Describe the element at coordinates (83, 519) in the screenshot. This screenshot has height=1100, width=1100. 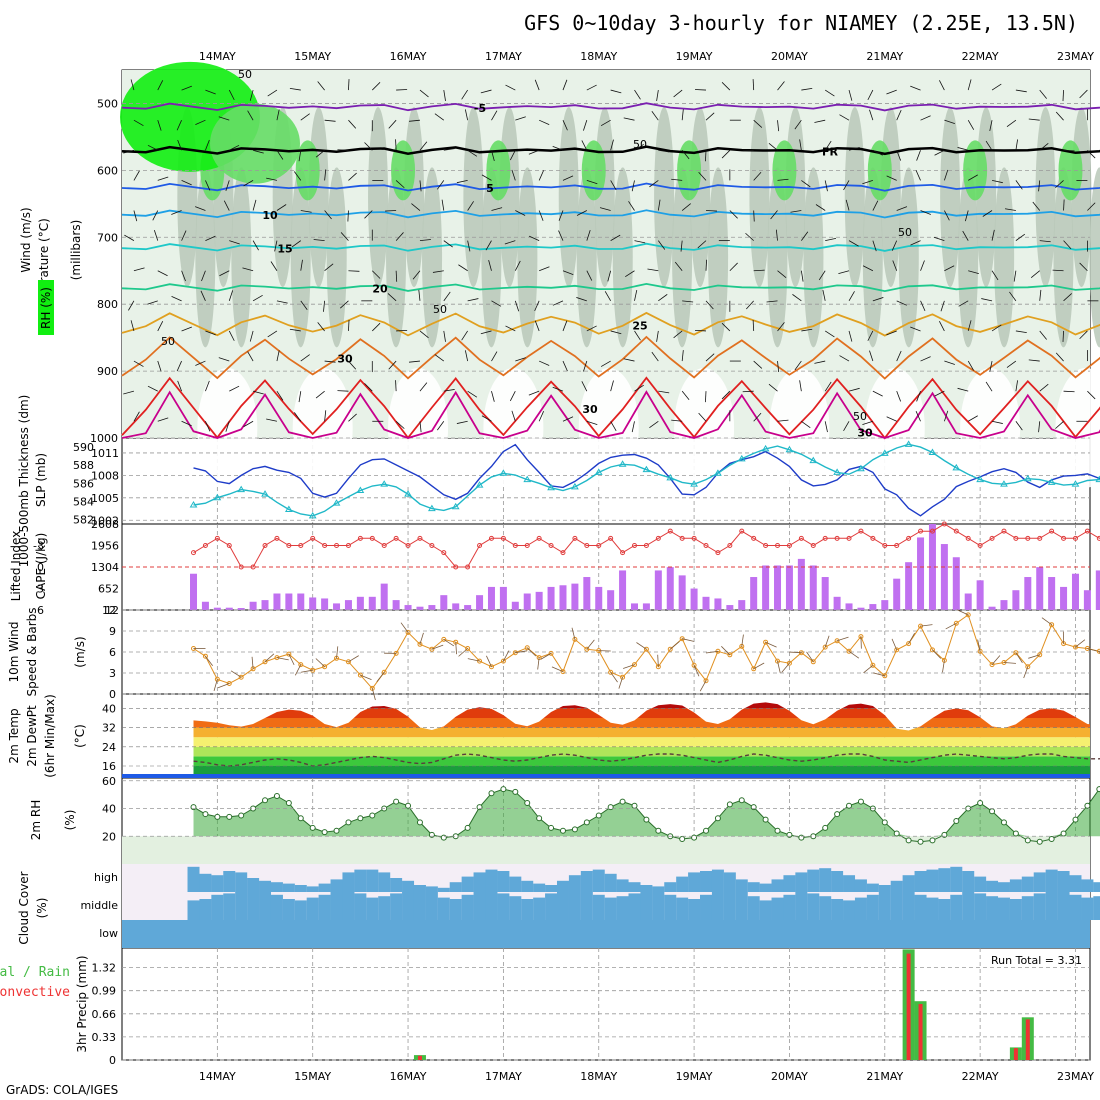
I see `thickness-tick-label: 582` at that location.